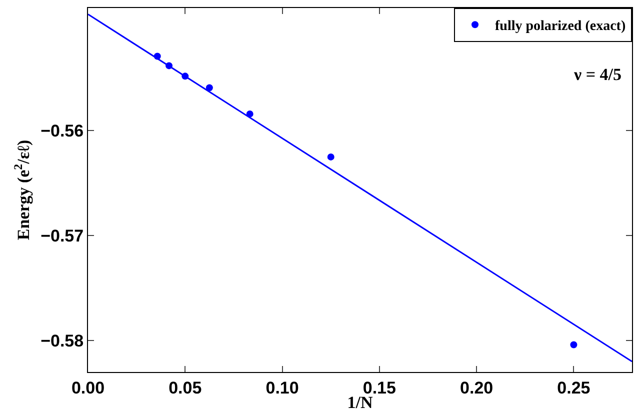 This screenshot has width=636, height=412. I want to click on legend-label: fully polarized (exact), so click(560, 26).